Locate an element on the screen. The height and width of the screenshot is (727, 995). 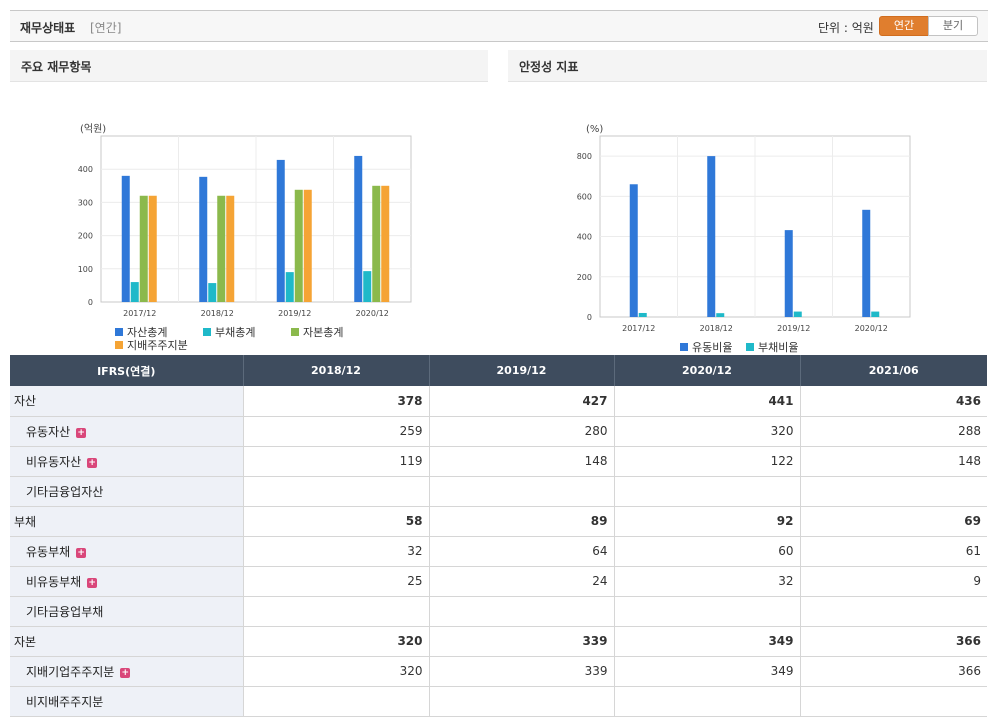
row-label-cell: 지배기업주주지분 + is located at coordinates (127, 671).